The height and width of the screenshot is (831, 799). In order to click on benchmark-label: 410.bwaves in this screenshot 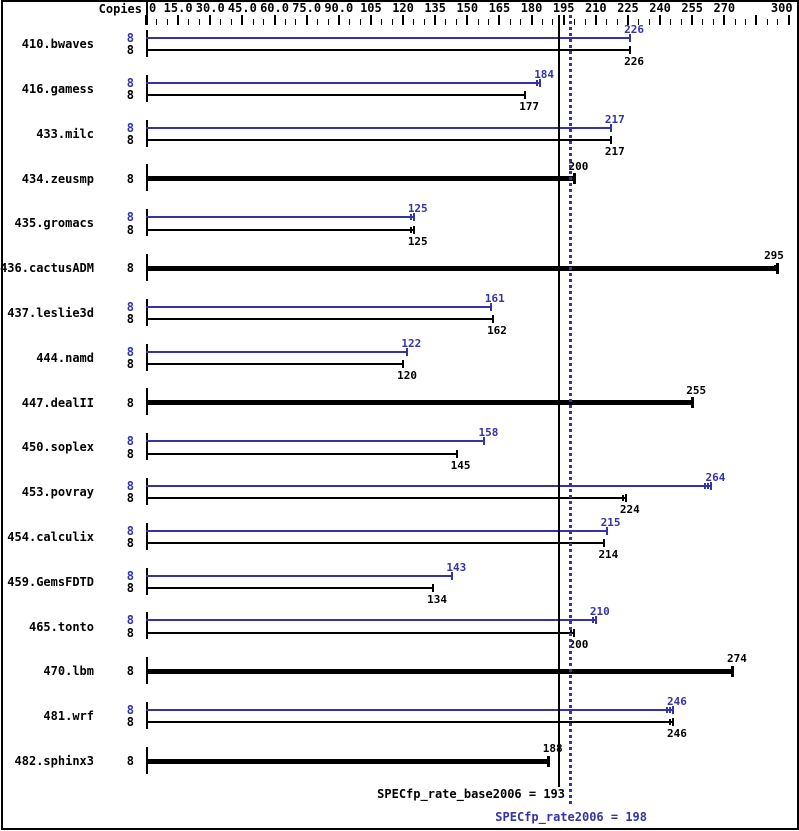, I will do `click(57, 44)`.